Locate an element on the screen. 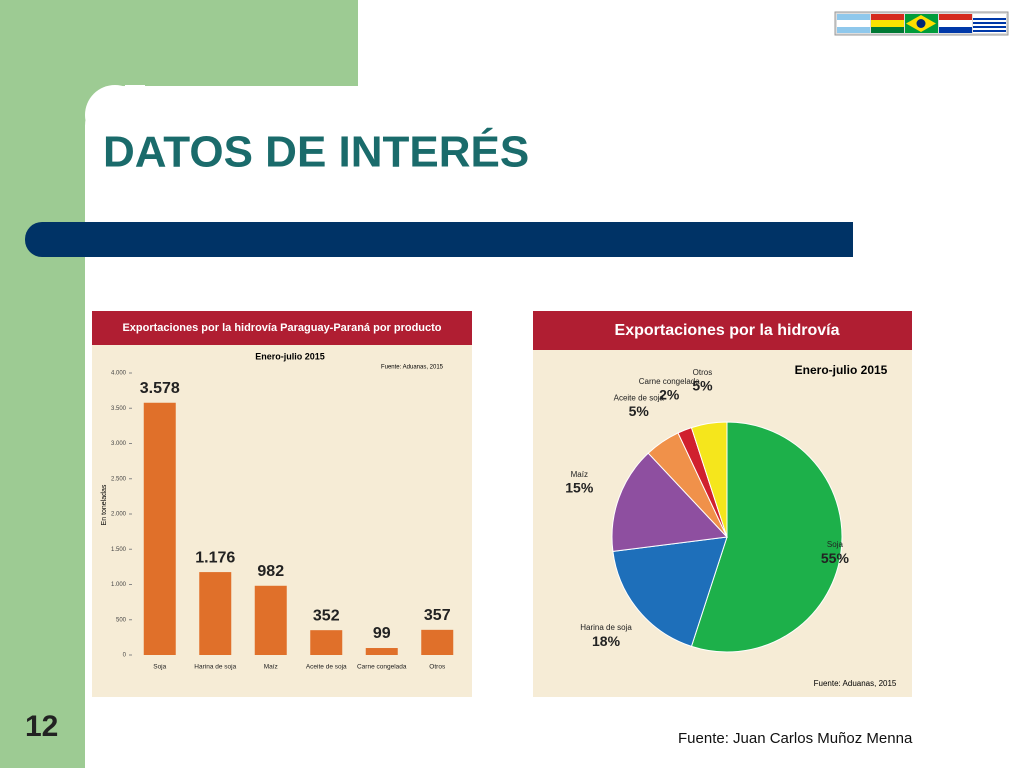  value-label: 352 is located at coordinates (326, 615).